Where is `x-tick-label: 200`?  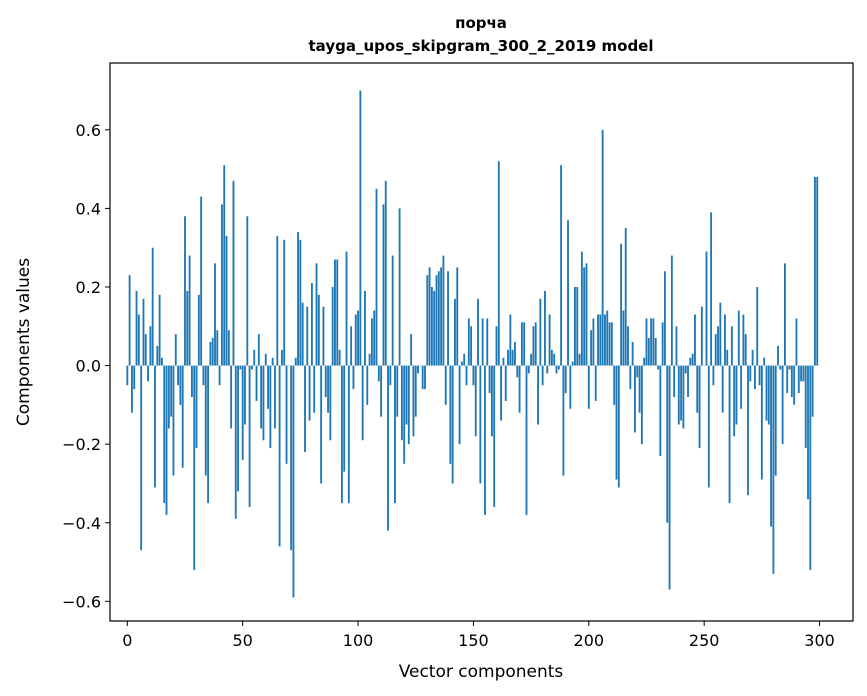 x-tick-label: 200 is located at coordinates (589, 640).